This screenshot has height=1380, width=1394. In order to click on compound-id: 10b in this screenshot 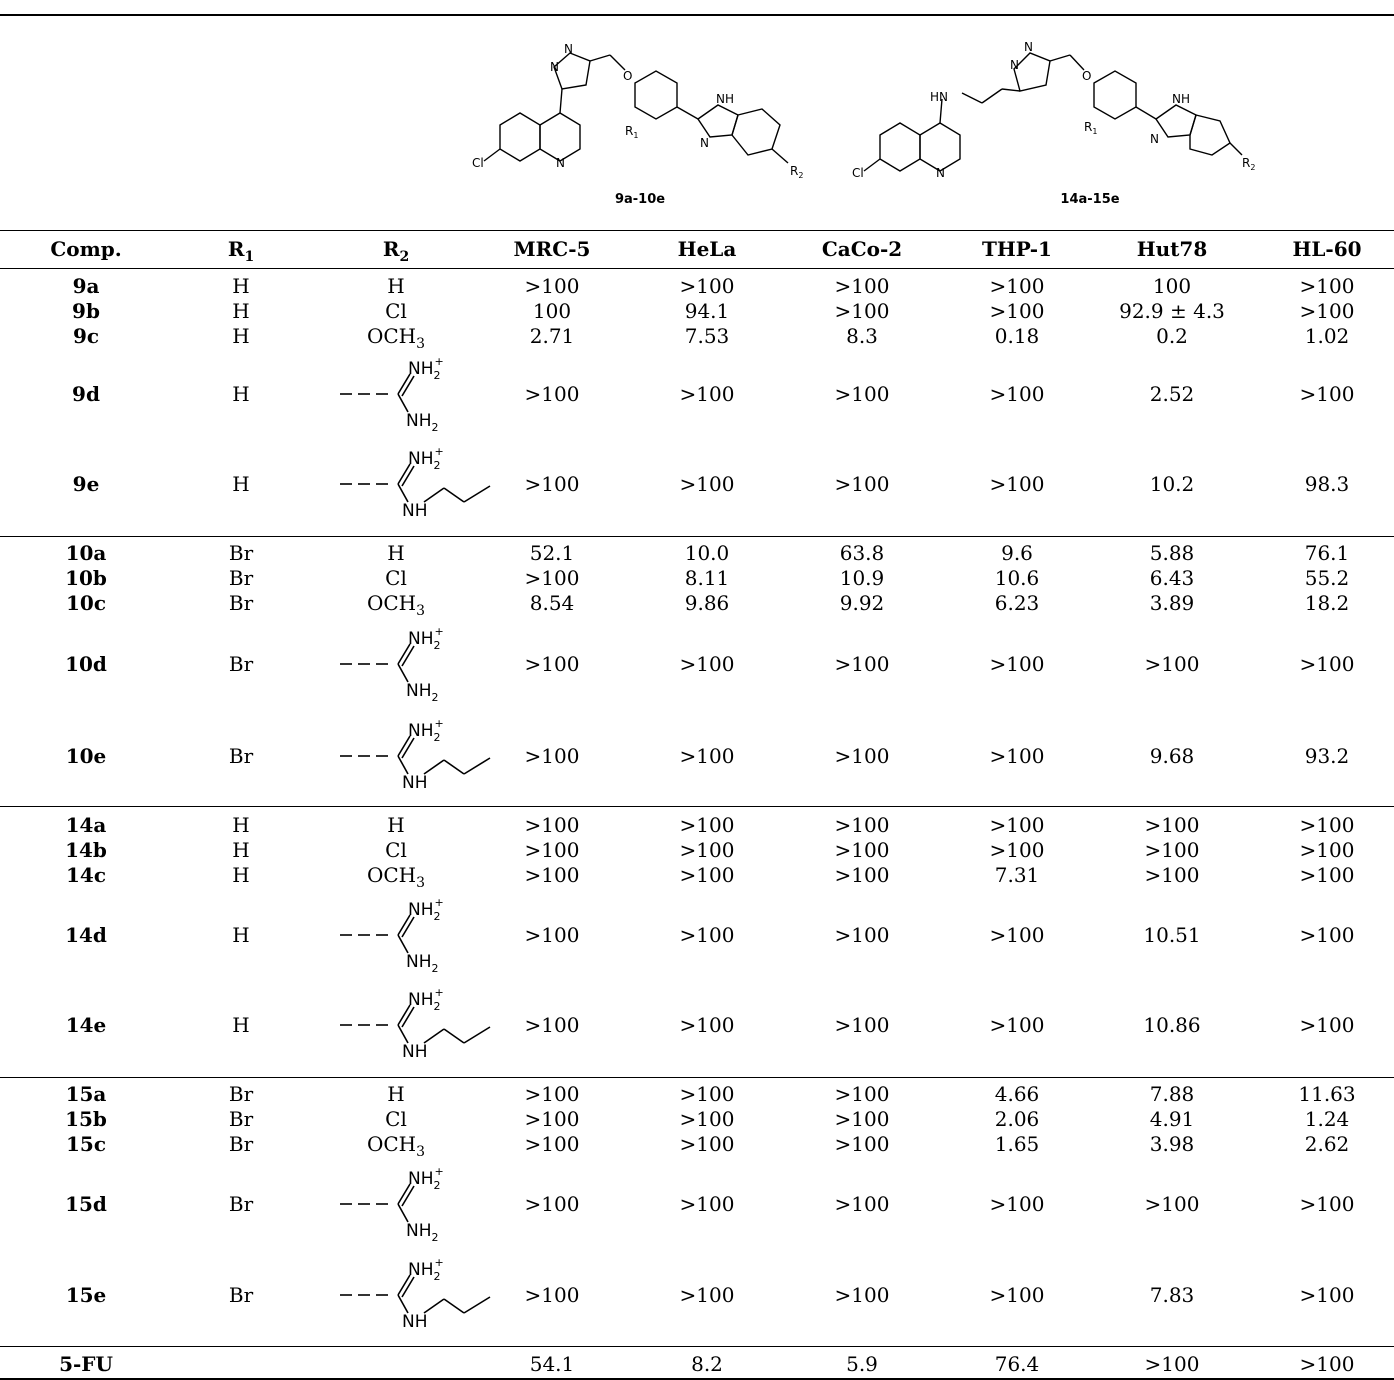, I will do `click(86, 578)`.